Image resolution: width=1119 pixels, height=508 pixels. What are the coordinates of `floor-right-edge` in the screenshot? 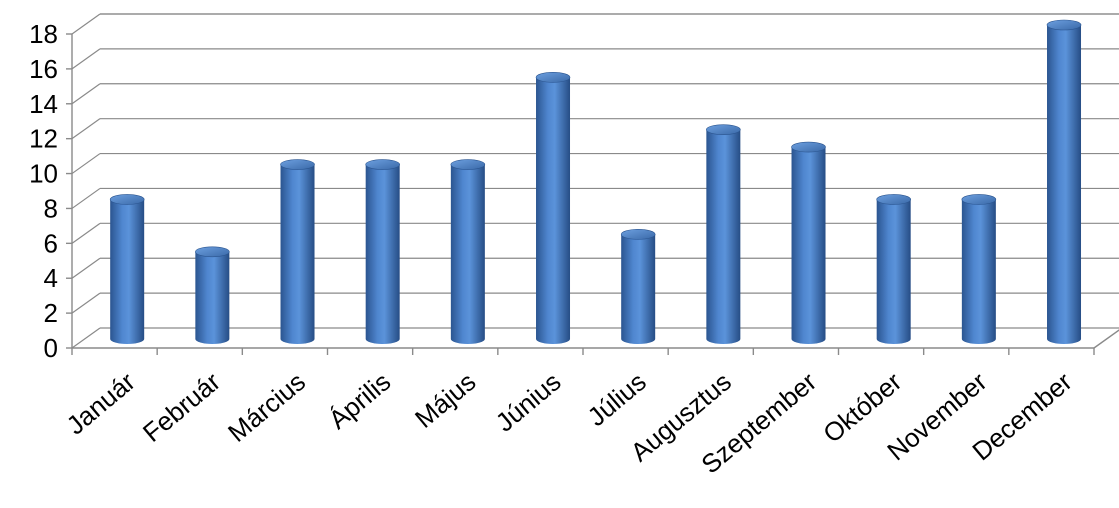 It's located at (1106, 339).